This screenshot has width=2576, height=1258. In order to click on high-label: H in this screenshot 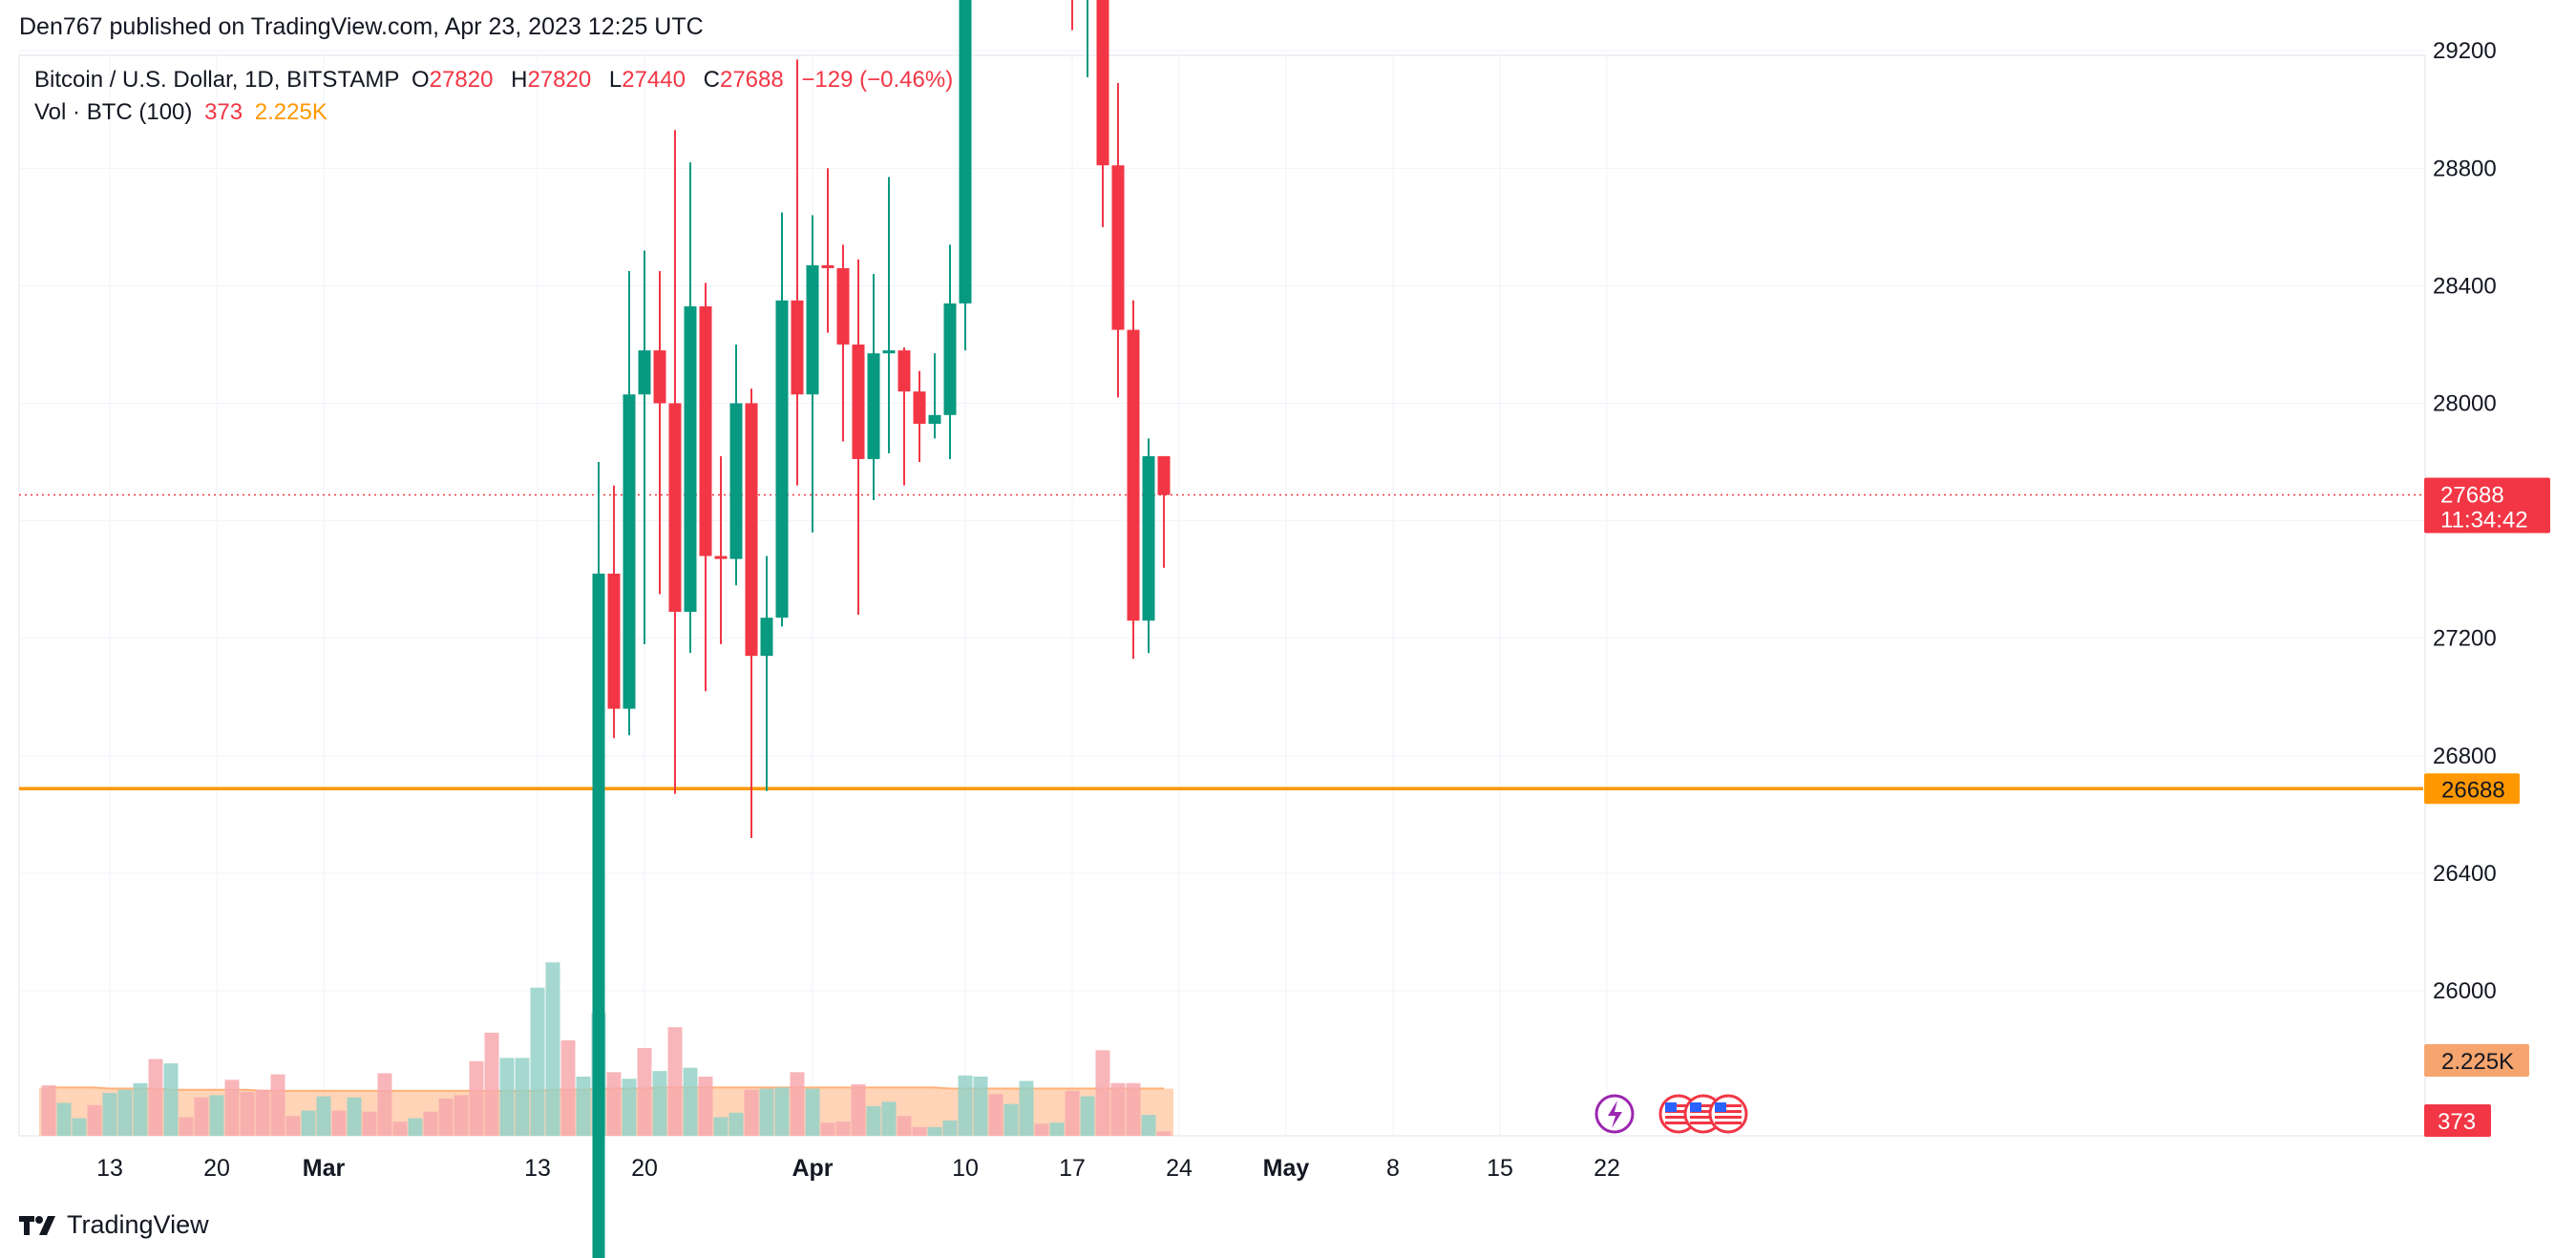, I will do `click(519, 80)`.